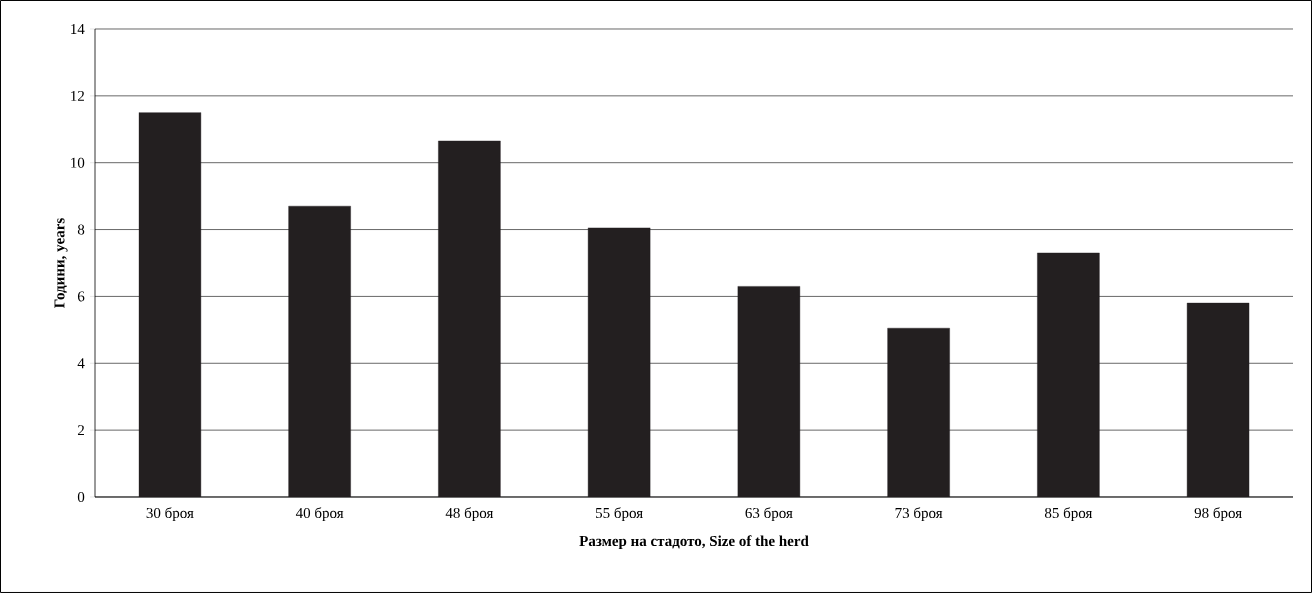  I want to click on y-tick-label: 4, so click(81, 363).